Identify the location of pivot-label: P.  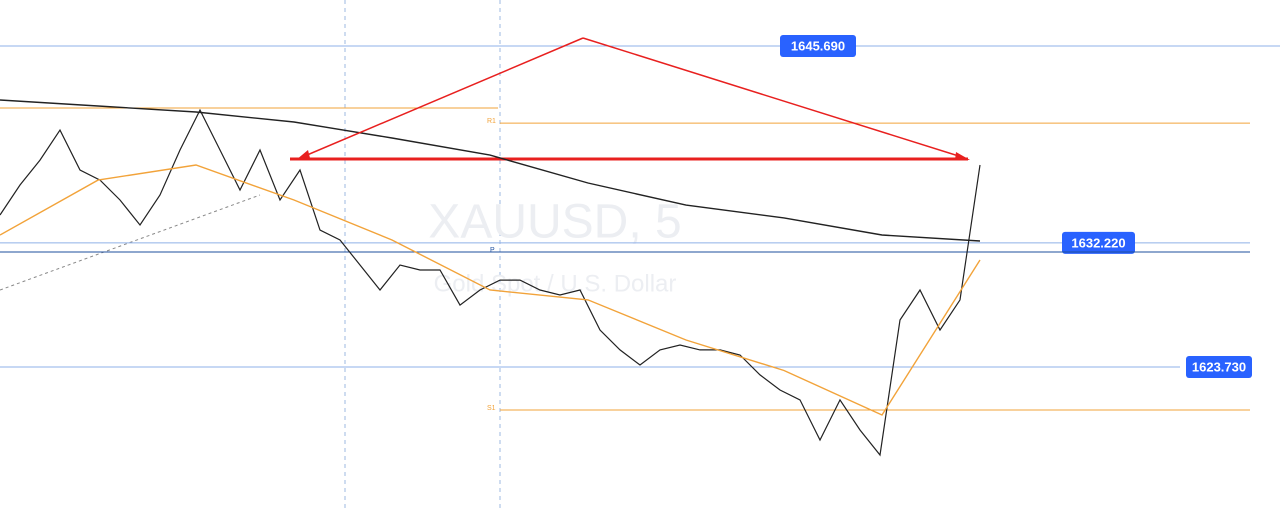
(492, 250).